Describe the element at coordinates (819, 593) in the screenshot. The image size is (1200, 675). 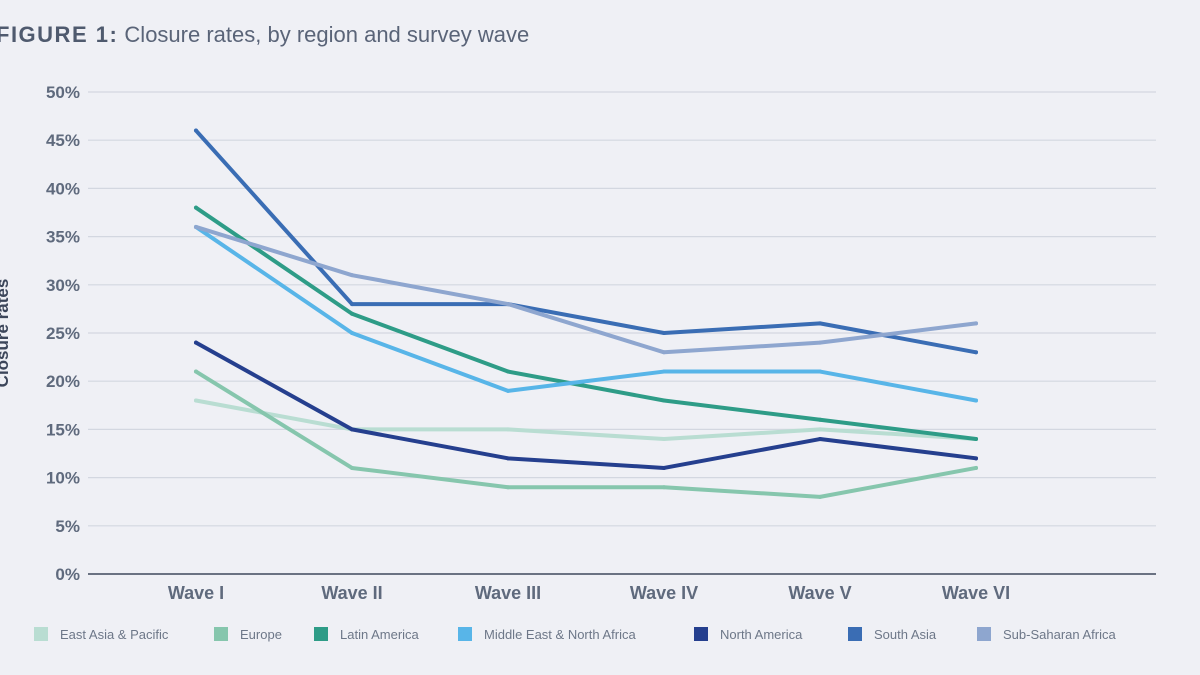
I see `x-tick-label: Wave V` at that location.